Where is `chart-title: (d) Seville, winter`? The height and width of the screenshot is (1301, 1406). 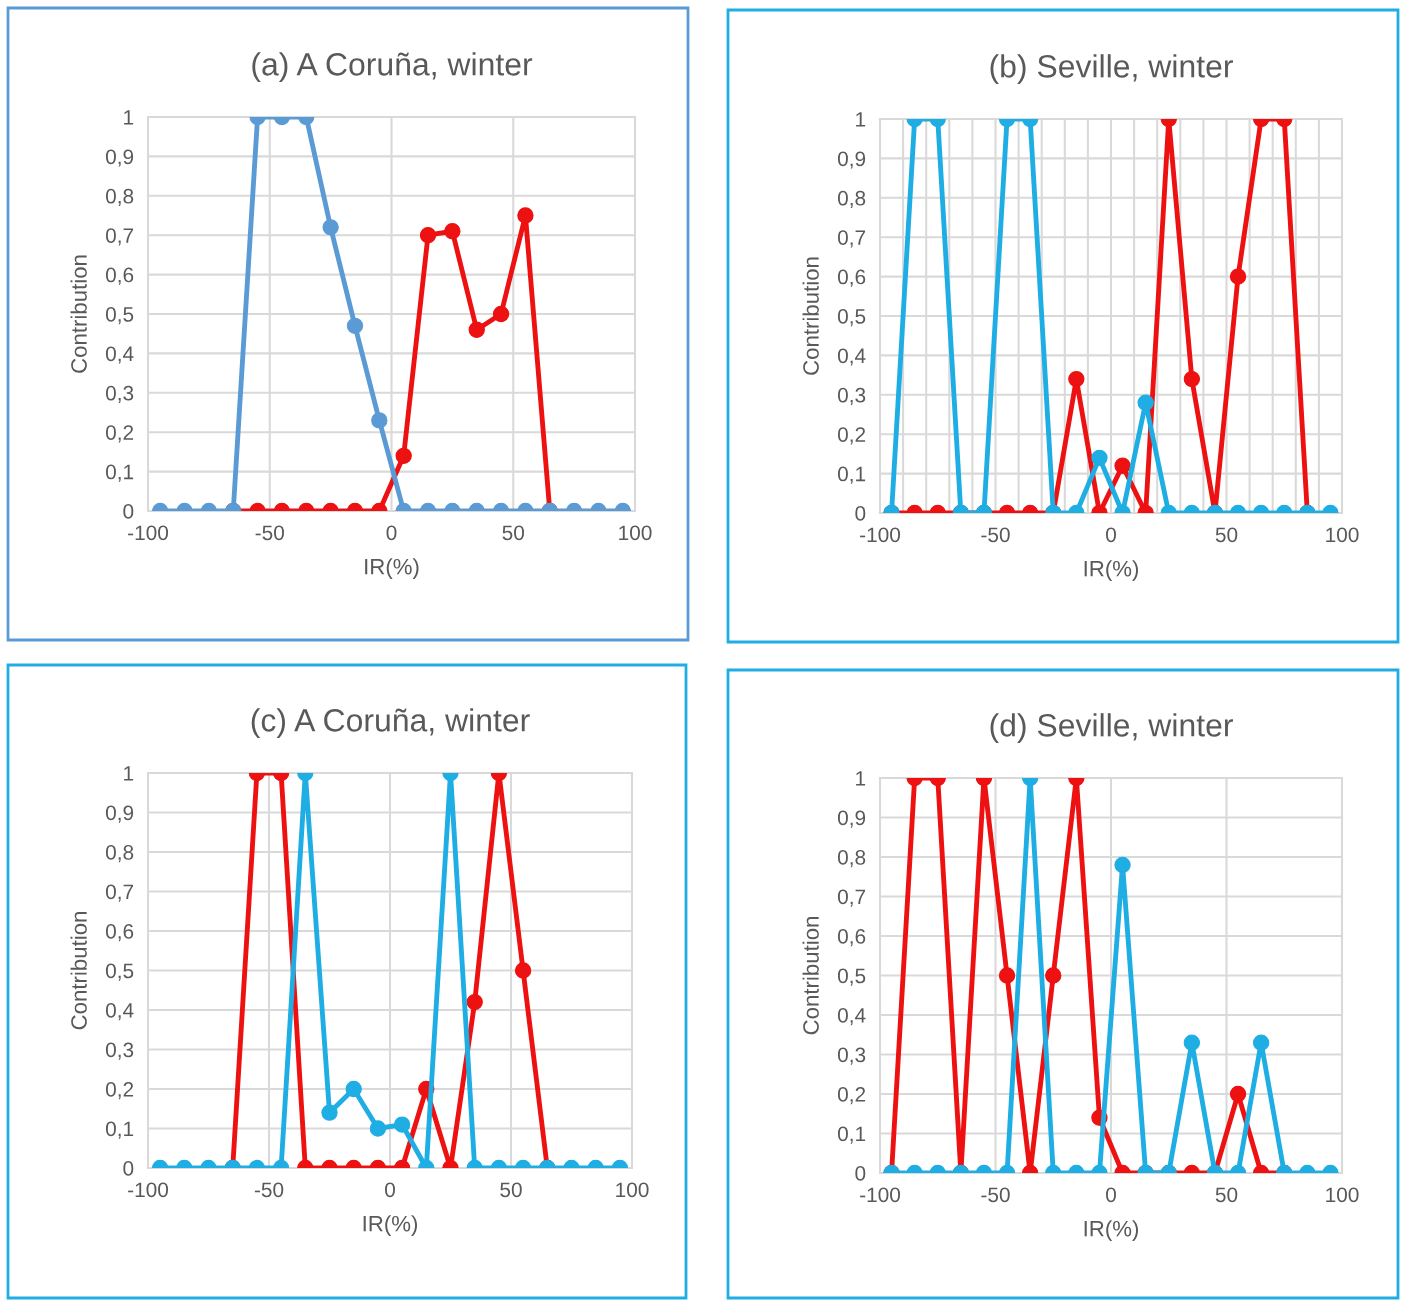 chart-title: (d) Seville, winter is located at coordinates (1111, 728).